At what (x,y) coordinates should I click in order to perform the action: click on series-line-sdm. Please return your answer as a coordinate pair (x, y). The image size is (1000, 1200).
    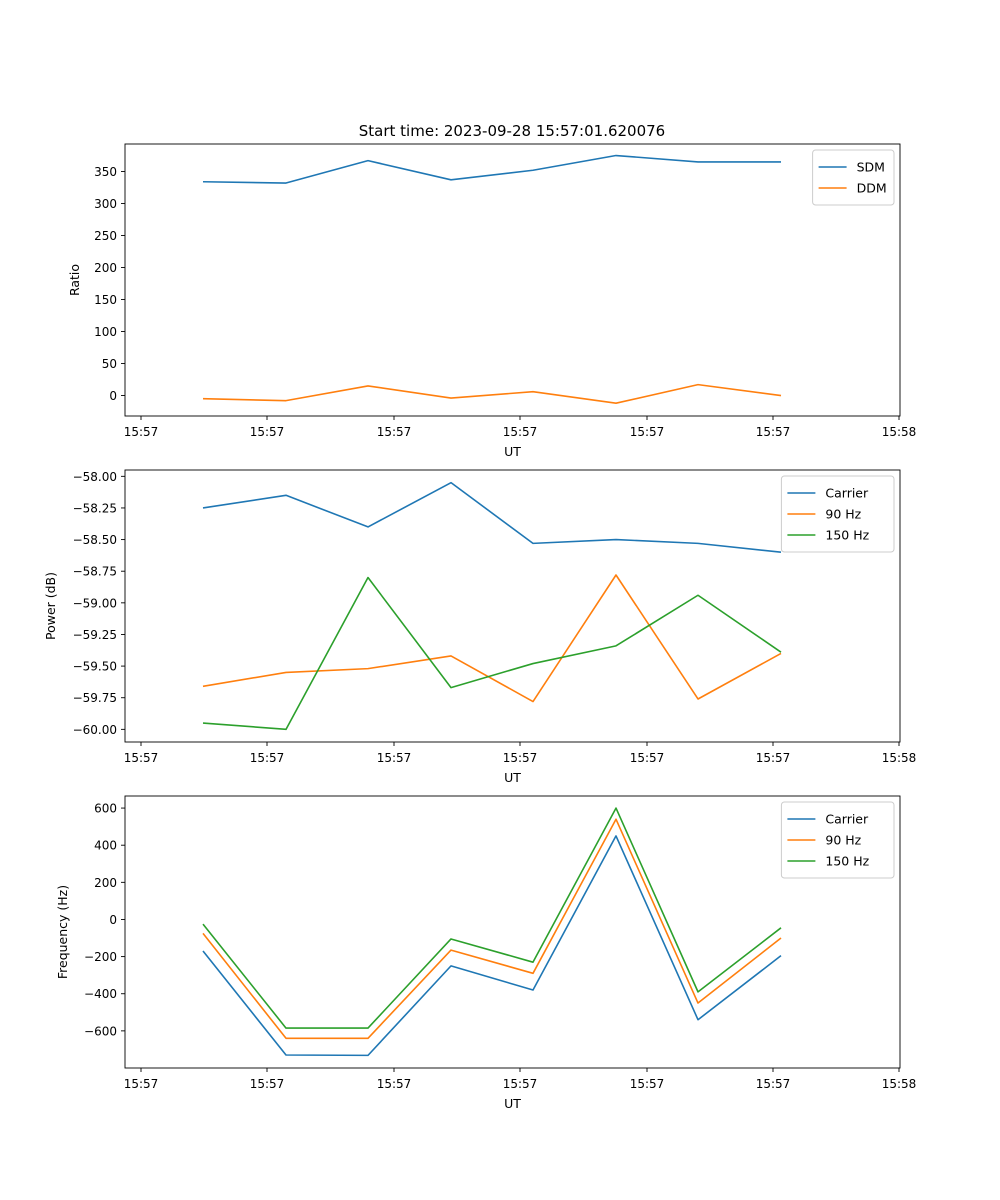
    Looking at the image, I should click on (491, 169).